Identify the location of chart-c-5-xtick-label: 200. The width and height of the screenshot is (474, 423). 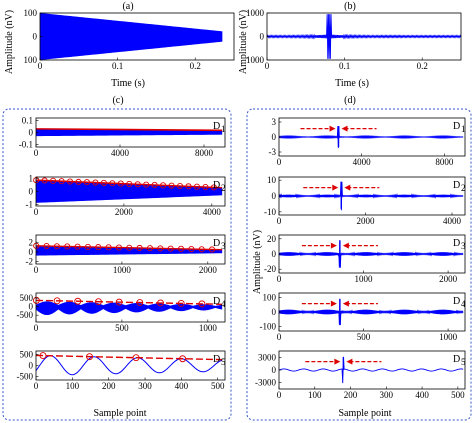
(109, 386).